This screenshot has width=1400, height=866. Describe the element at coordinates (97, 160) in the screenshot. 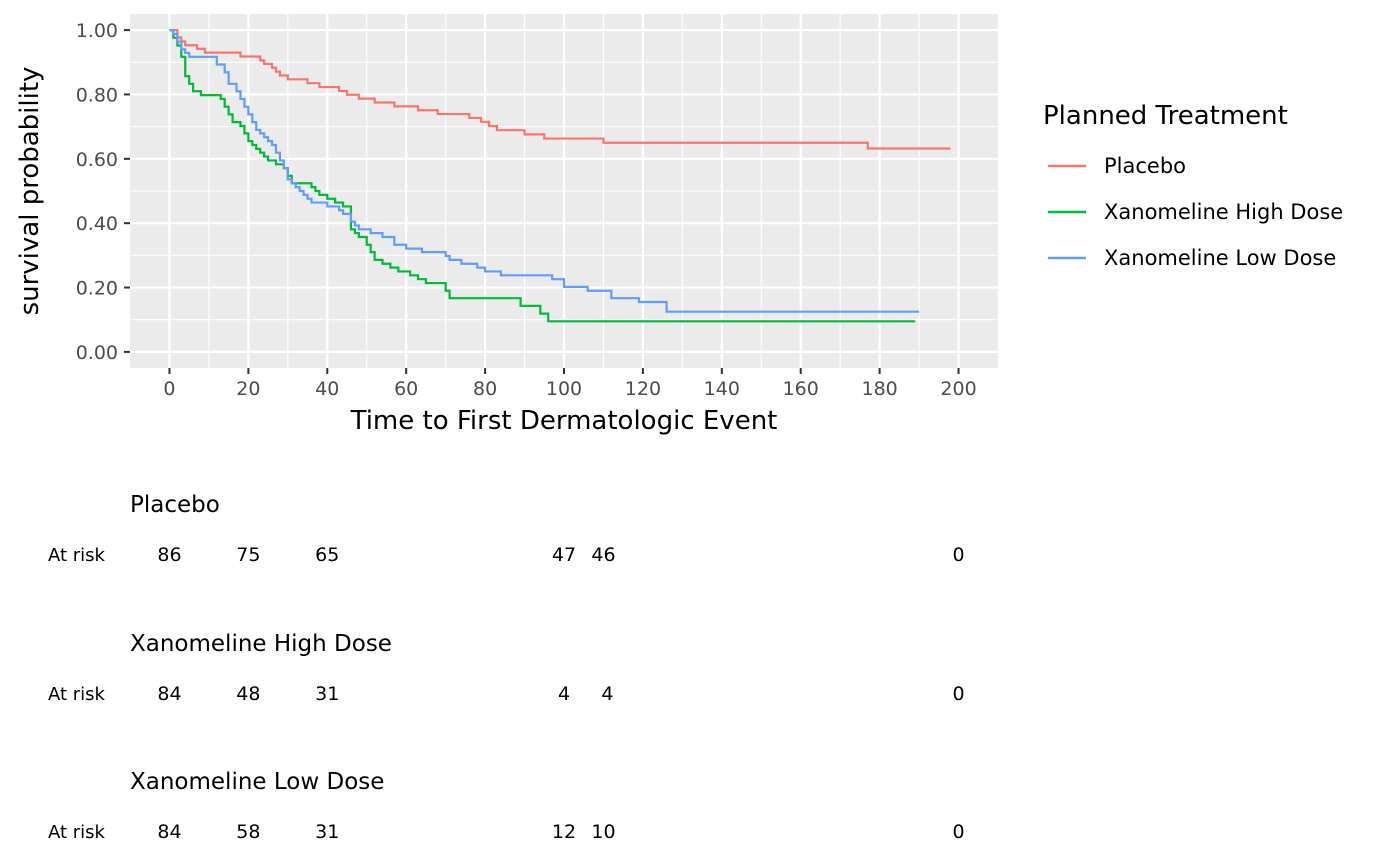

I see `y-tick-label: 0.60` at that location.